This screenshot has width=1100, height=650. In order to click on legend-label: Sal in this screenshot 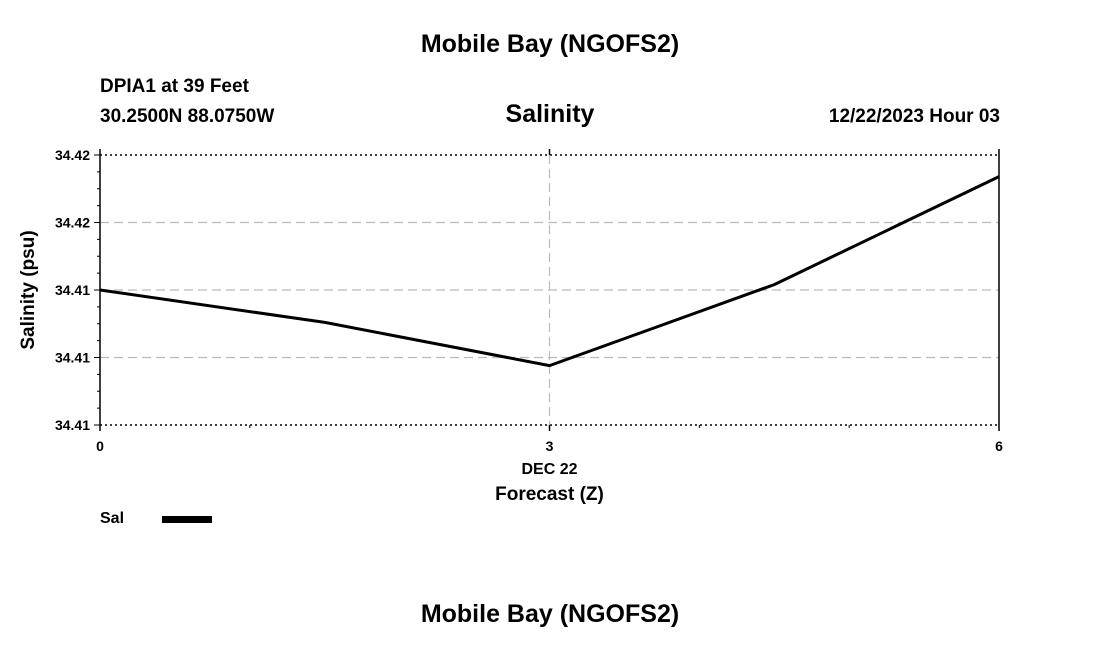, I will do `click(112, 518)`.